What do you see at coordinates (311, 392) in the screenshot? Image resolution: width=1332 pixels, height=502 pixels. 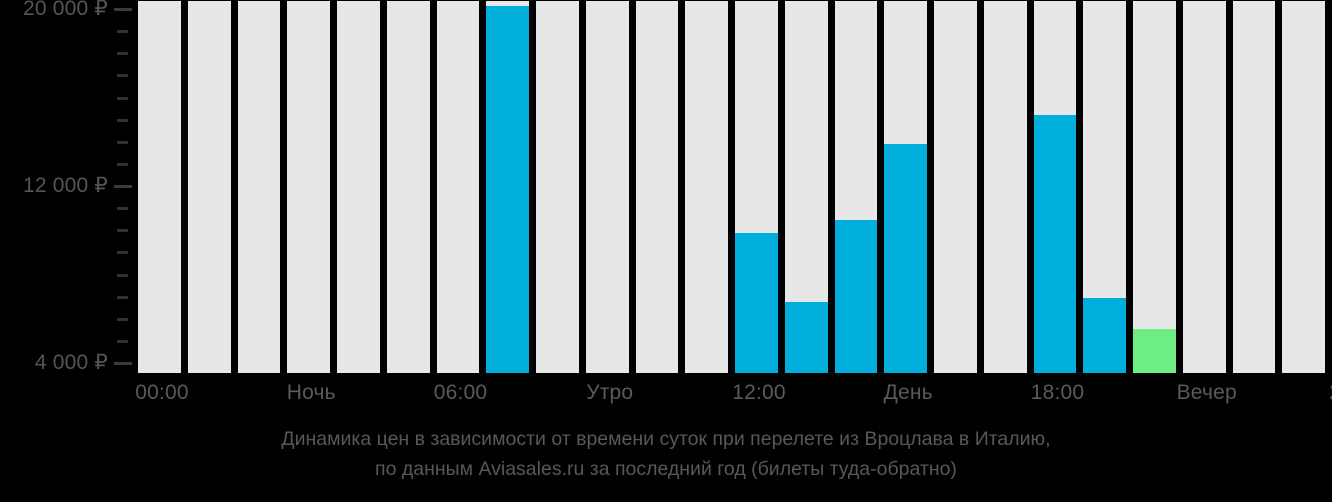 I see `x-axis-label: Ночь` at bounding box center [311, 392].